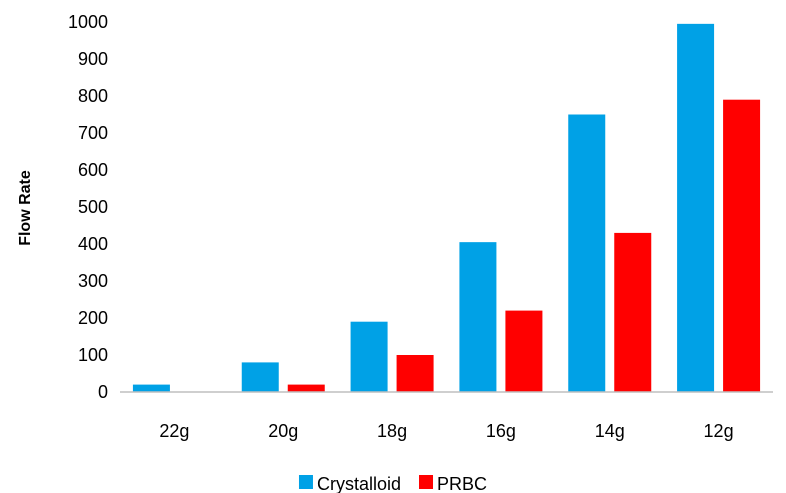 Image resolution: width=786 pixels, height=493 pixels. Describe the element at coordinates (305, 482) in the screenshot. I see `legend-swatch-crystalloid` at that location.